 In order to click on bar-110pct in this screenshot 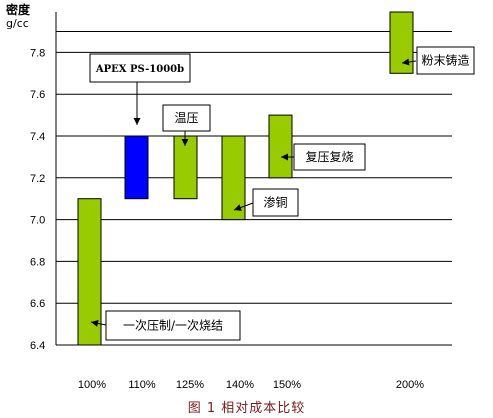, I will do `click(136, 167)`.